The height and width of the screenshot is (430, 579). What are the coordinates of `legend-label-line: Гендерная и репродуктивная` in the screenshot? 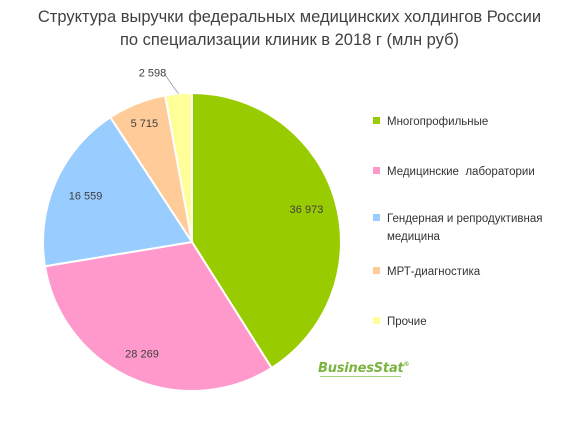 It's located at (465, 219).